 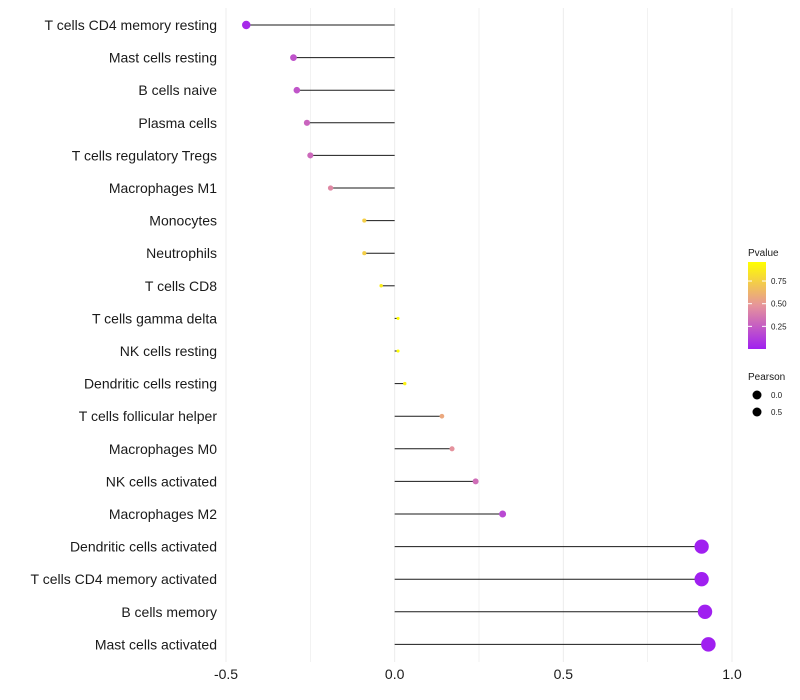 I want to click on category-label: Dendritic cells resting, so click(x=150, y=384).